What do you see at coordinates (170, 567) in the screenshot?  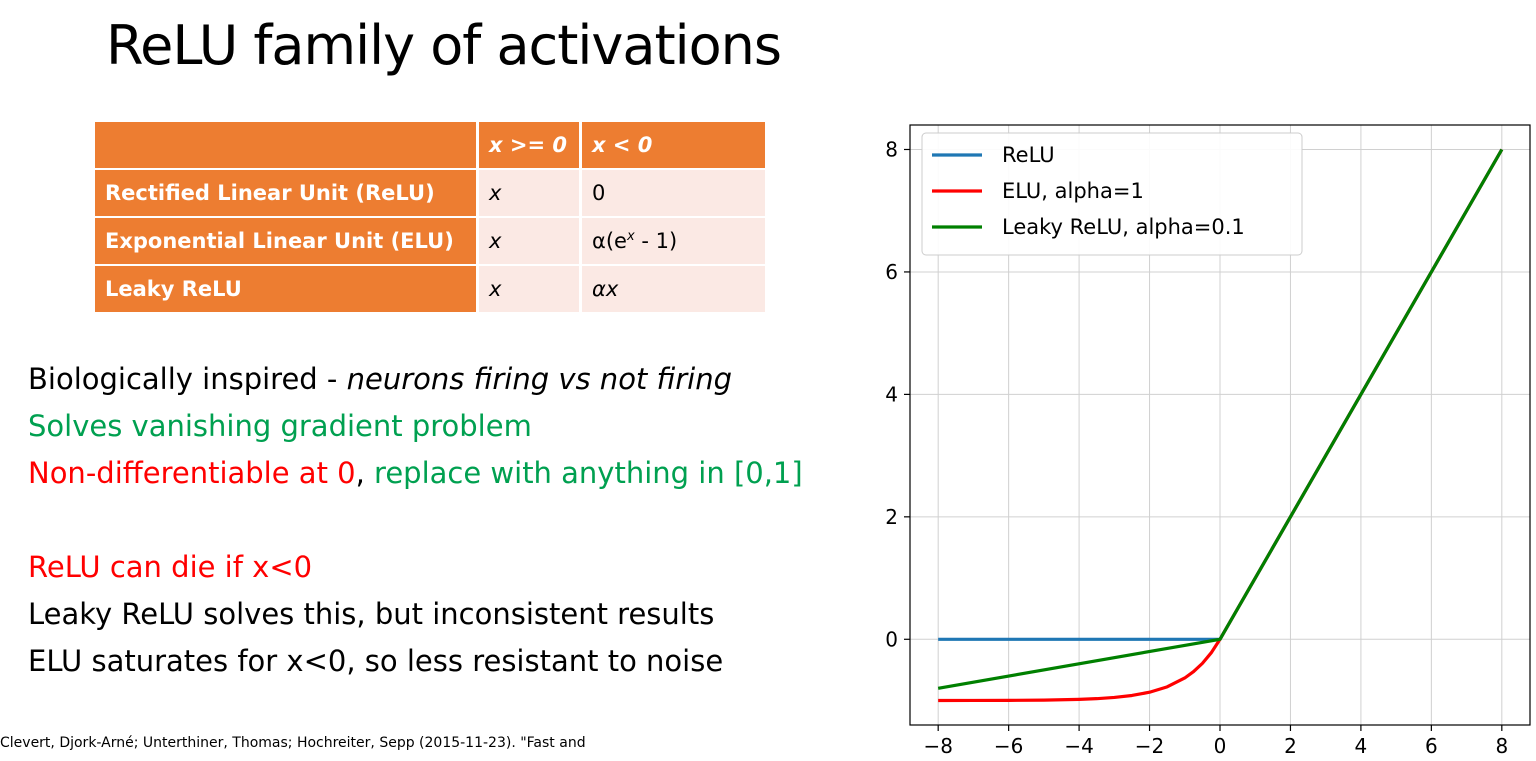 I see `note-line-relu-die: ReLU can die if x<0` at bounding box center [170, 567].